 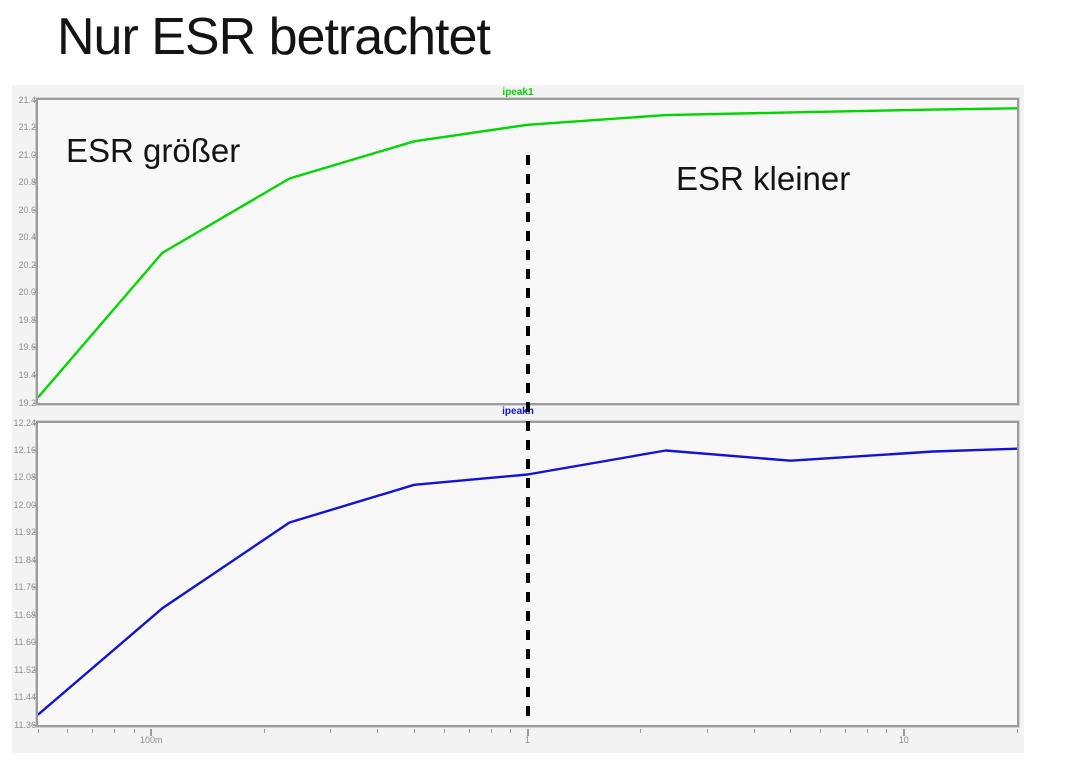 What do you see at coordinates (25, 669) in the screenshot?
I see `y-tick-label: 11.52` at bounding box center [25, 669].